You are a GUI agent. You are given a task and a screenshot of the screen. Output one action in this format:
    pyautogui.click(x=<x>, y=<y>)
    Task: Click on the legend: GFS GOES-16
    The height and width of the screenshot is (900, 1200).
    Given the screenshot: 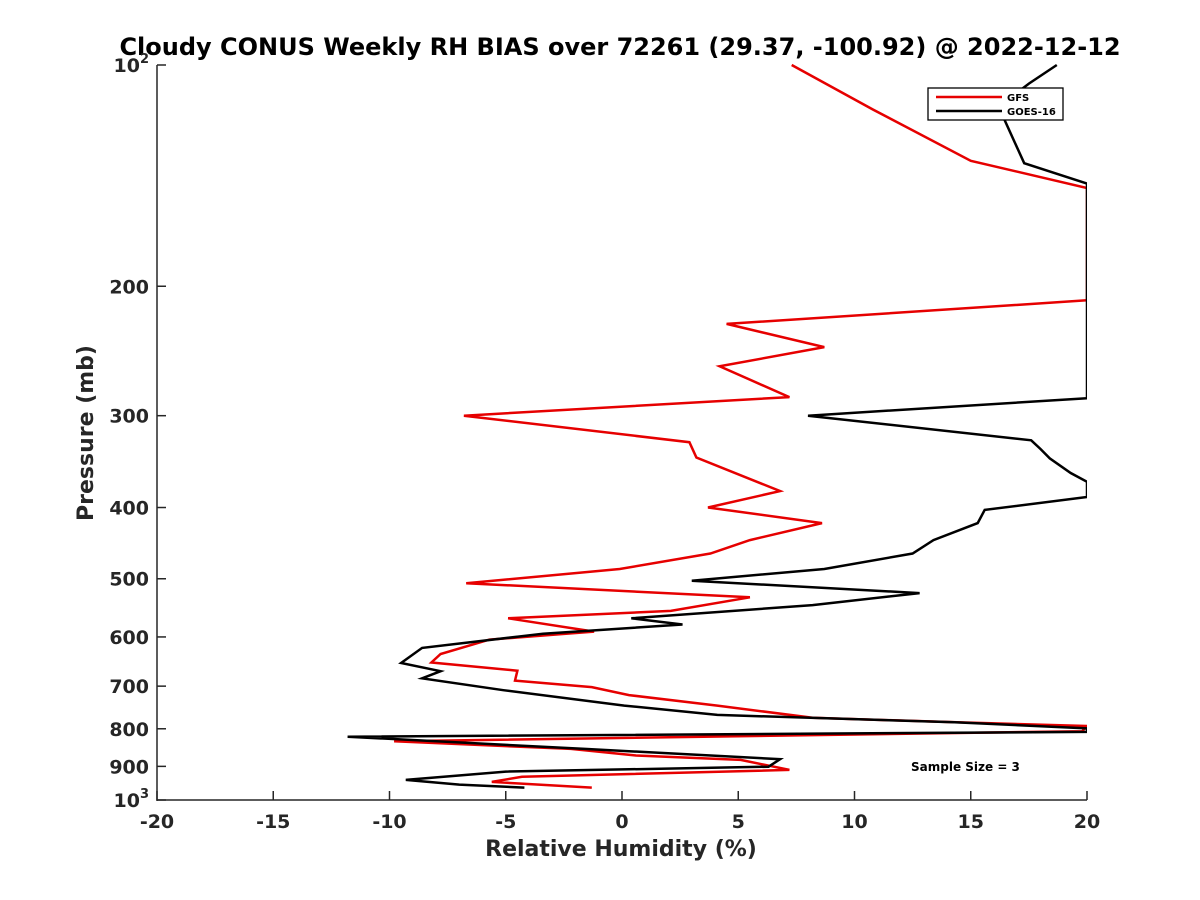 What is the action you would take?
    pyautogui.click(x=995, y=104)
    